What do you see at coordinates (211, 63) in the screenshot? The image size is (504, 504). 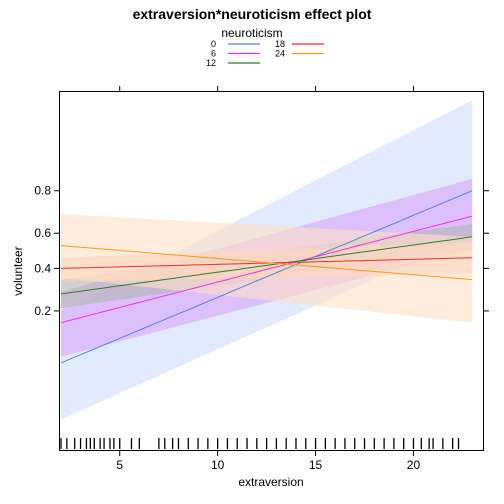 I see `legend-label-12: 12` at bounding box center [211, 63].